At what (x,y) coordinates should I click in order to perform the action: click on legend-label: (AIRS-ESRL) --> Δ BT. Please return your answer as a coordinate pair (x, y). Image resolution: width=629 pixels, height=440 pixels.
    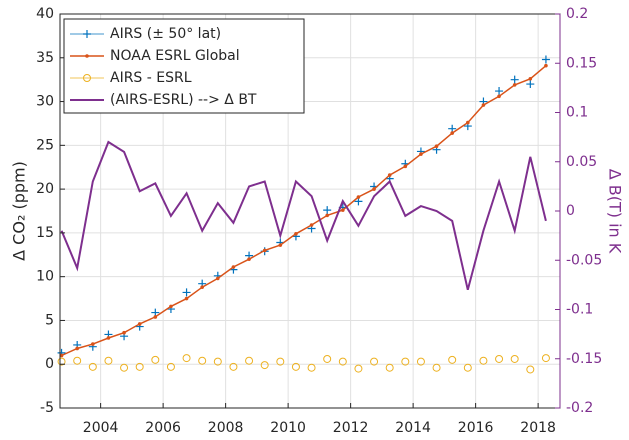
    Looking at the image, I should click on (183, 100).